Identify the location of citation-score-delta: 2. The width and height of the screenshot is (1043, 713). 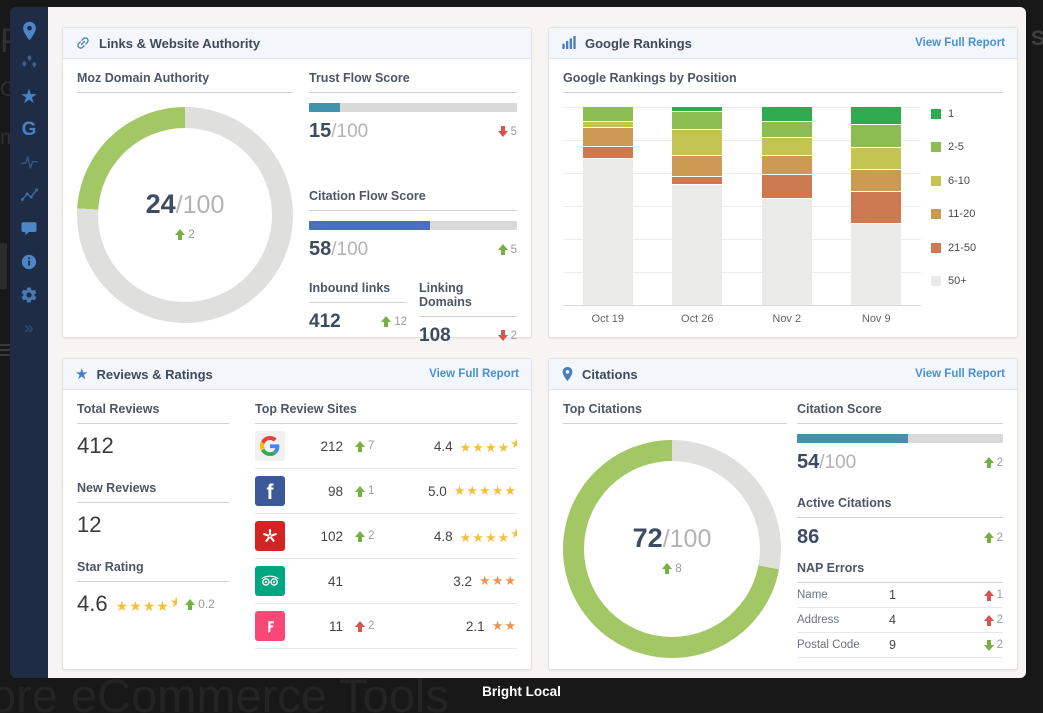
(993, 463).